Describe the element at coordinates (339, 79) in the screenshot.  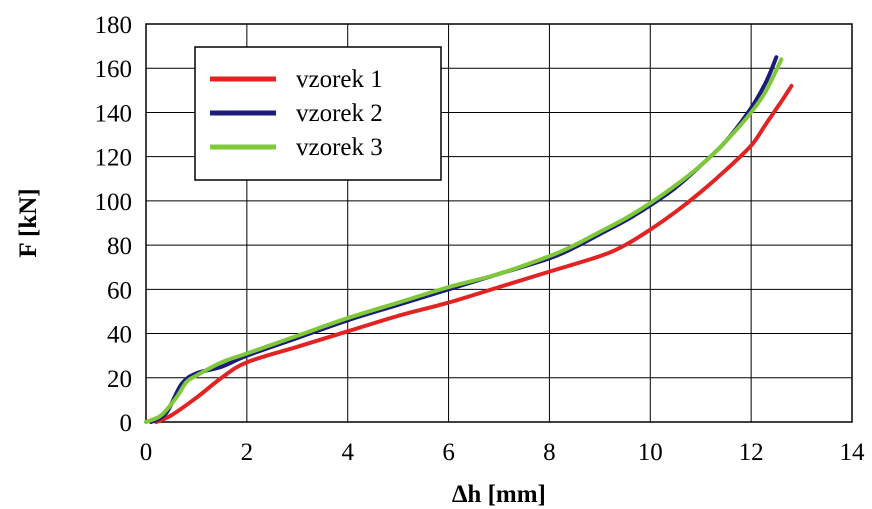
I see `legend-label-1: vzorek 1` at that location.